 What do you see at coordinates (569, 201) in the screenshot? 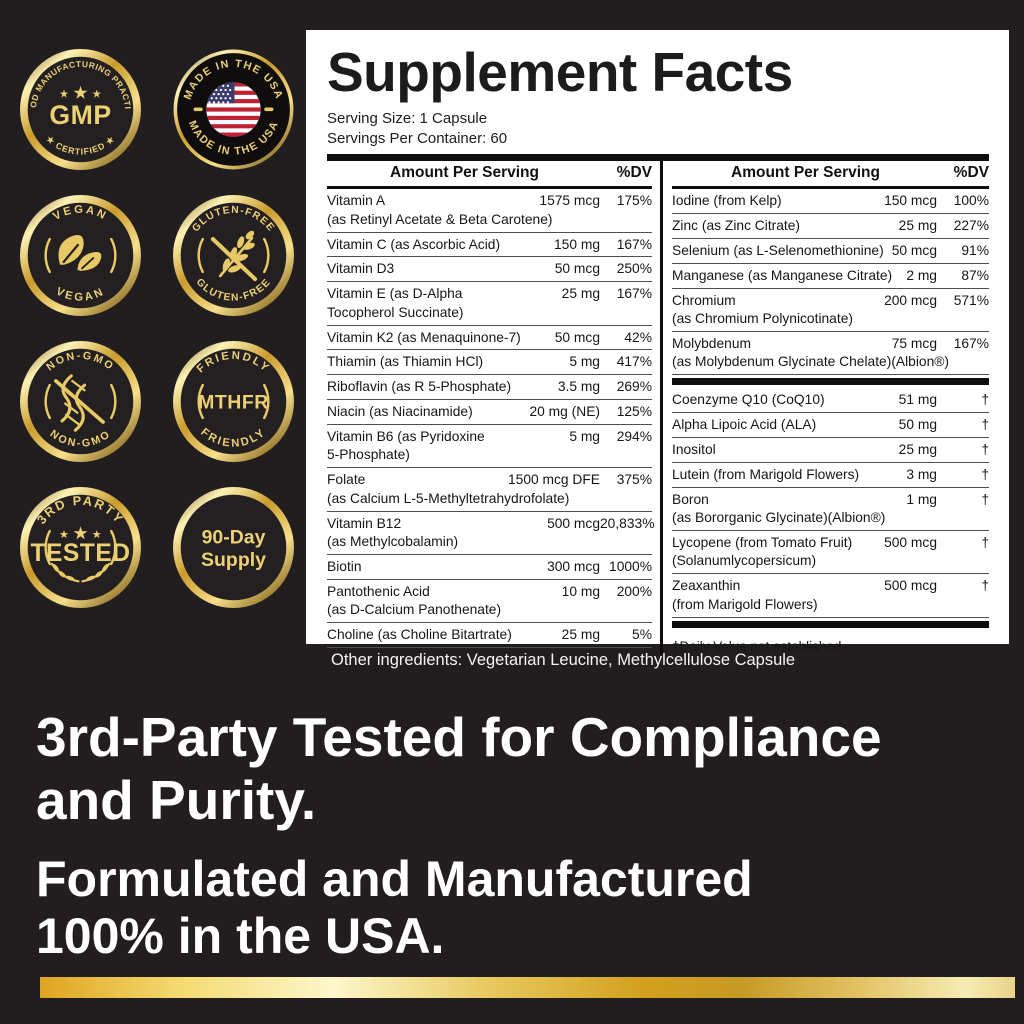
I see `nutrient-amt: 1575 mcg` at bounding box center [569, 201].